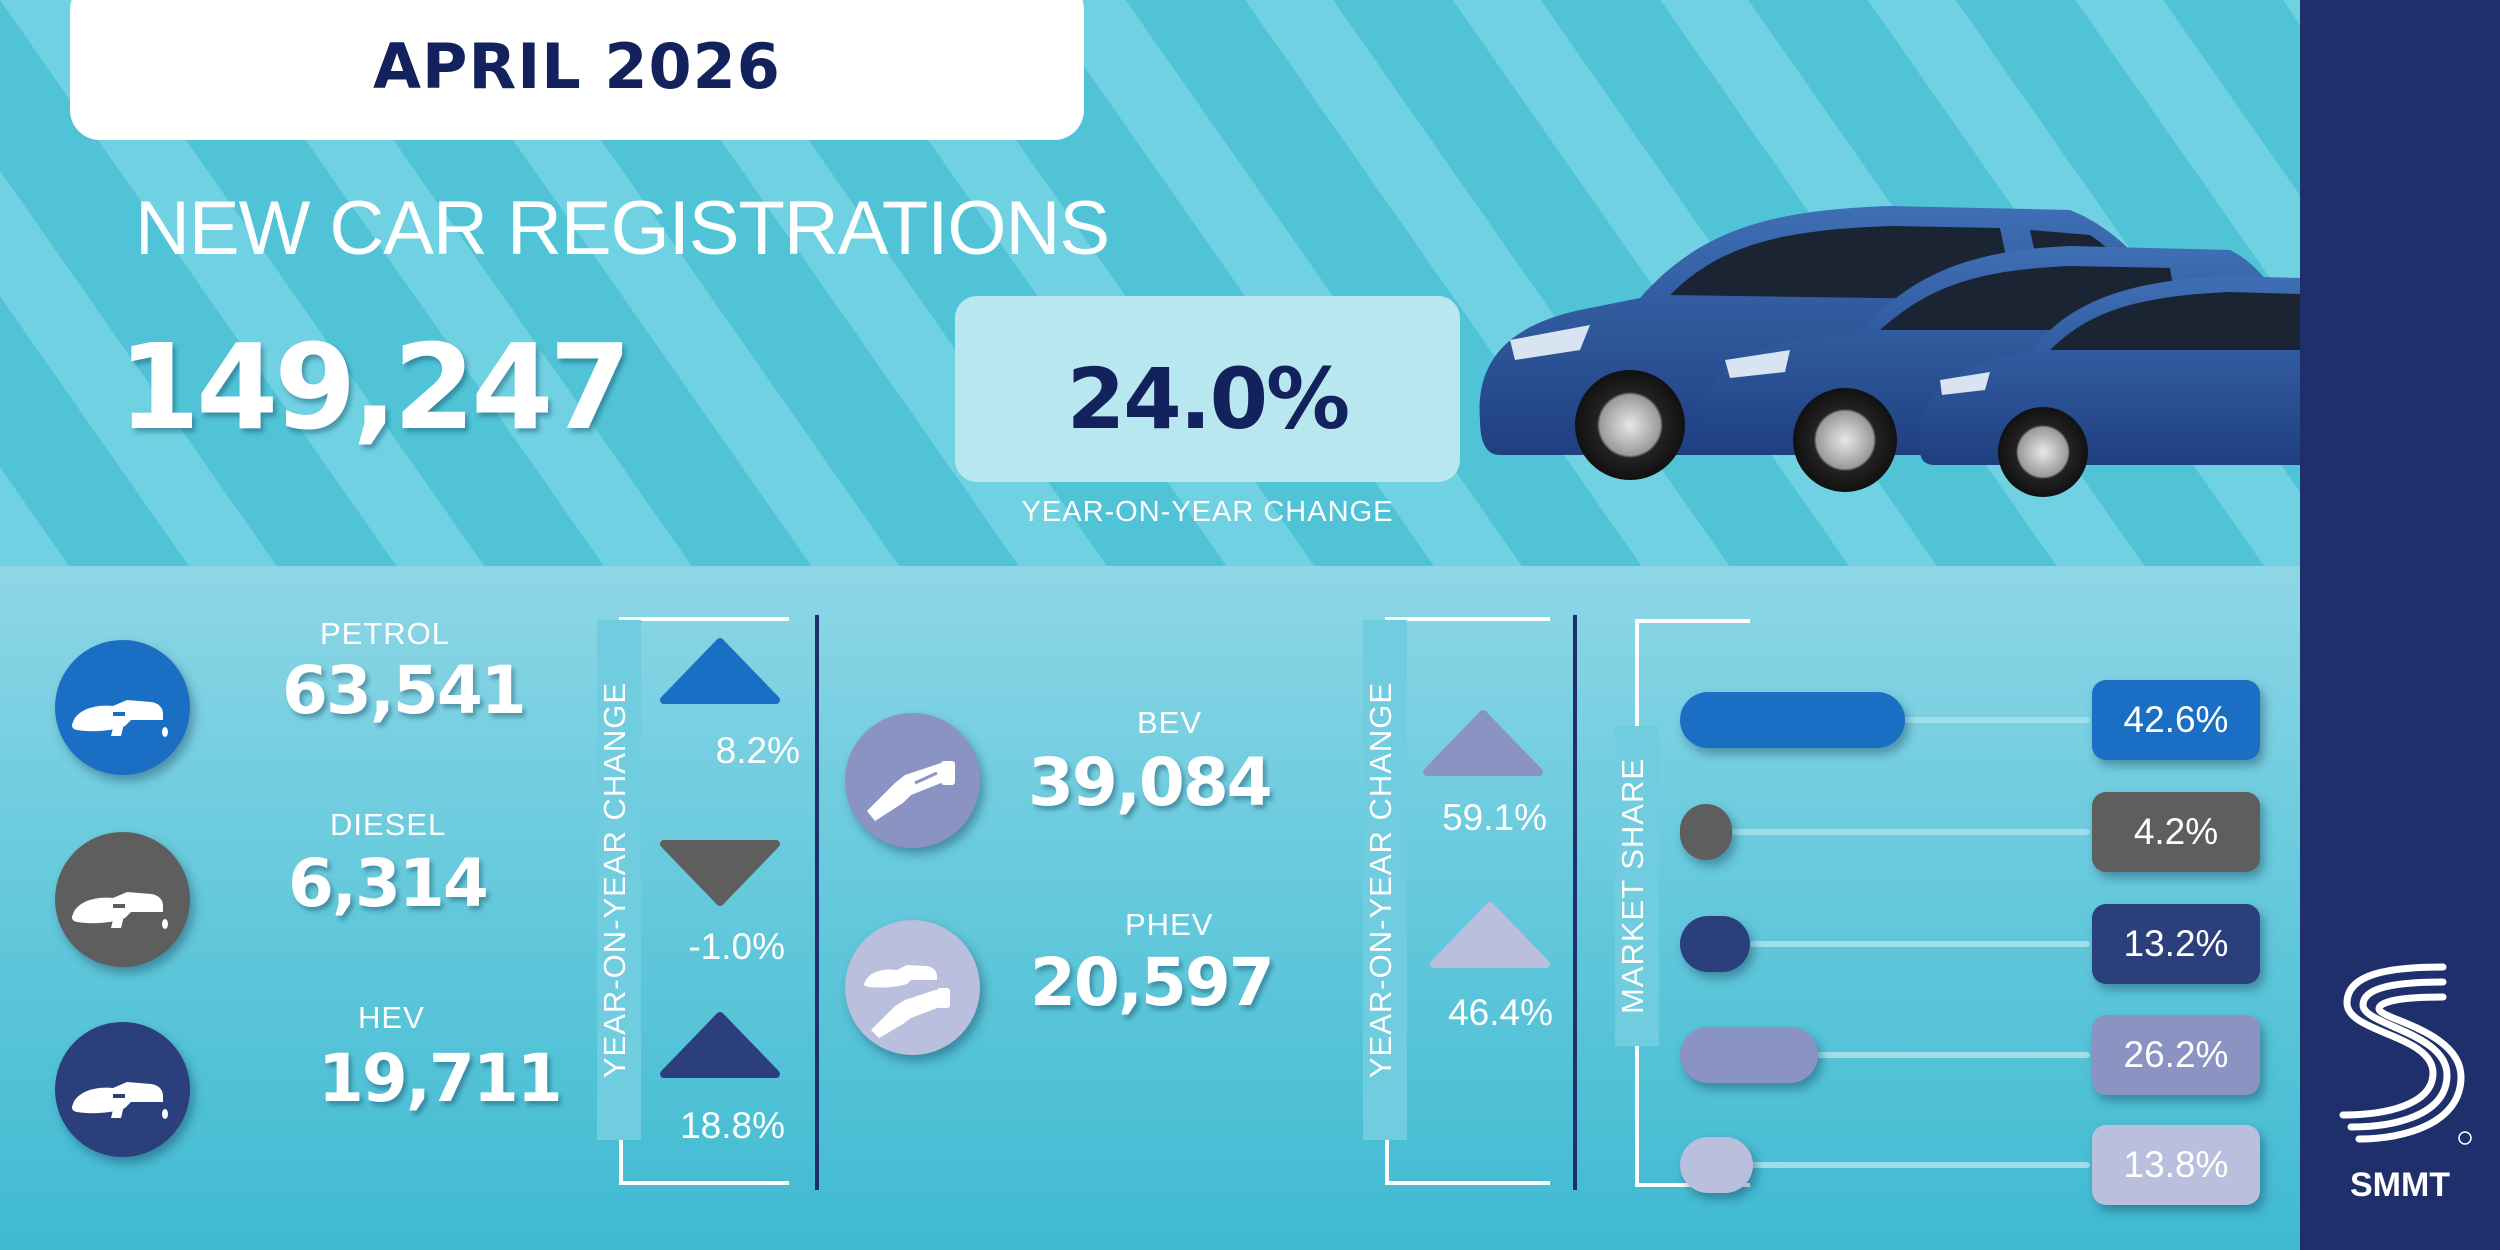 The height and width of the screenshot is (1250, 2500). I want to click on yoy-axis-label-right: YEAR-ON-YEAR CHANGE, so click(1385, 880).